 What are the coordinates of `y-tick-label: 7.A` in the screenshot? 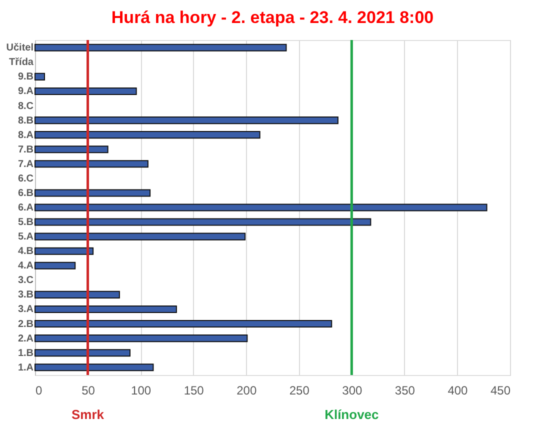 It's located at (26, 164).